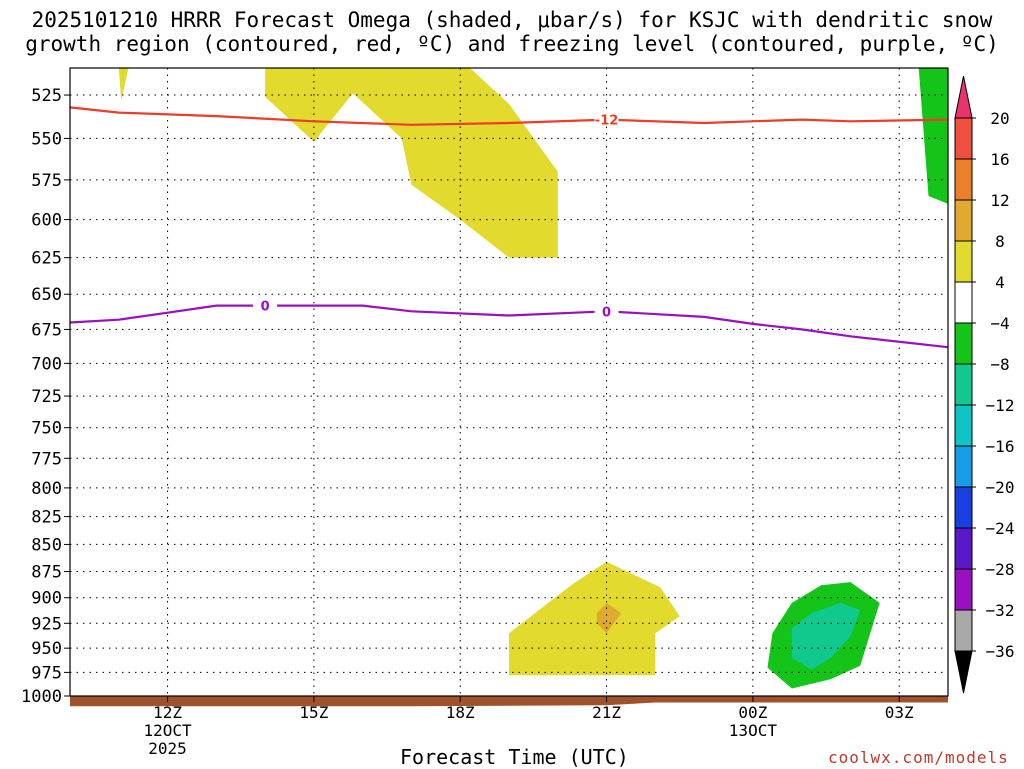  What do you see at coordinates (999, 159) in the screenshot?
I see `colorbar-label-2: 16` at bounding box center [999, 159].